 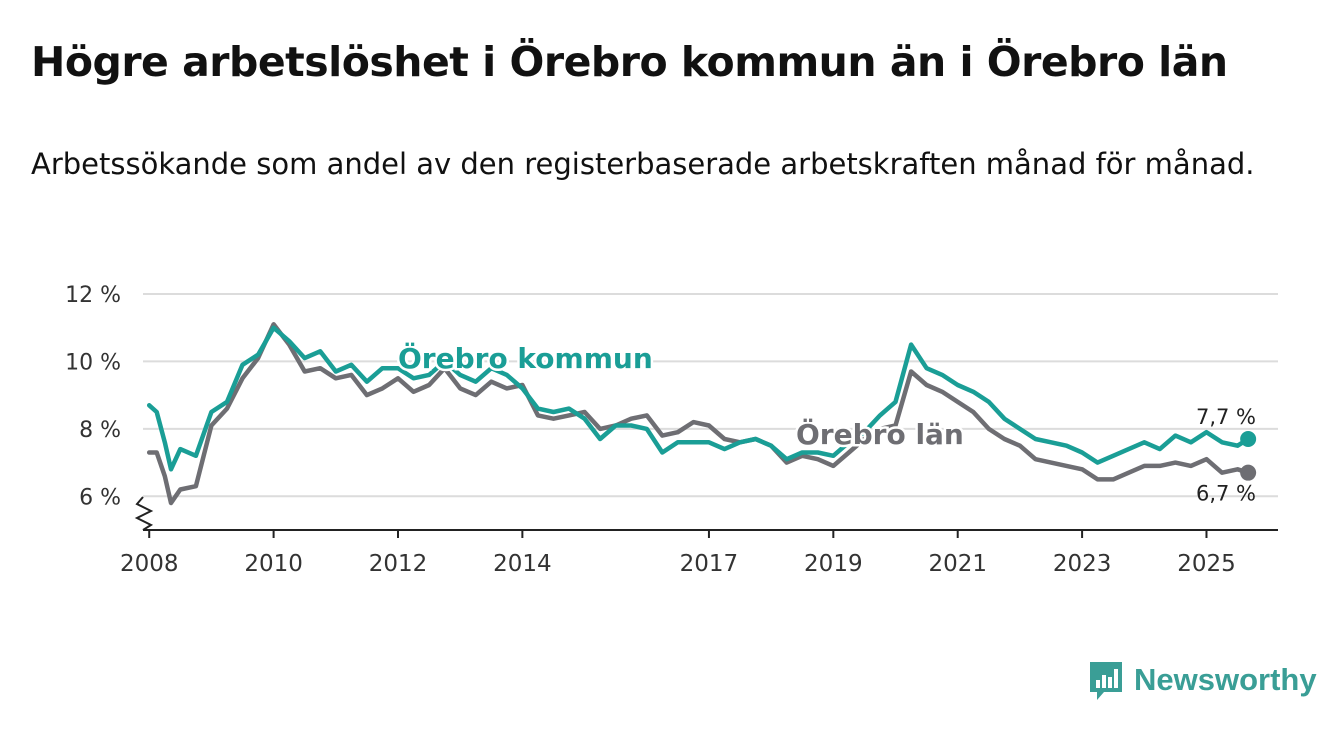 What do you see at coordinates (398, 564) in the screenshot?
I see `x-tick-label: 2012` at bounding box center [398, 564].